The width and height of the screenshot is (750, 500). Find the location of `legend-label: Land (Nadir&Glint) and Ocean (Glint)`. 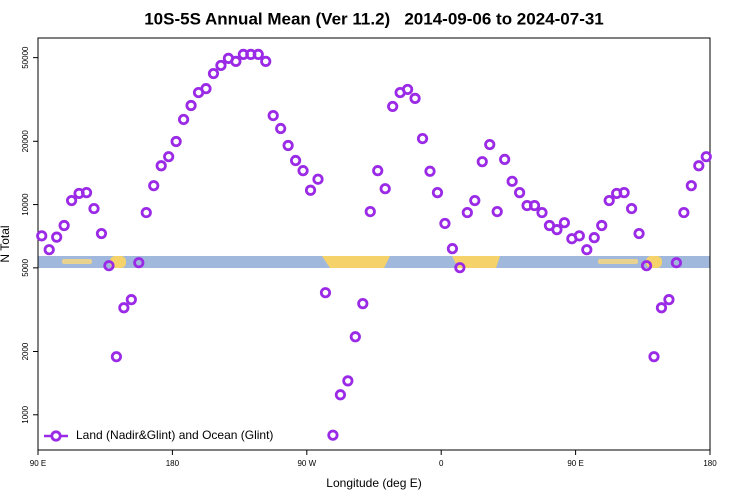

legend-label: Land (Nadir&Glint) and Ocean (Glint) is located at coordinates (174, 435).